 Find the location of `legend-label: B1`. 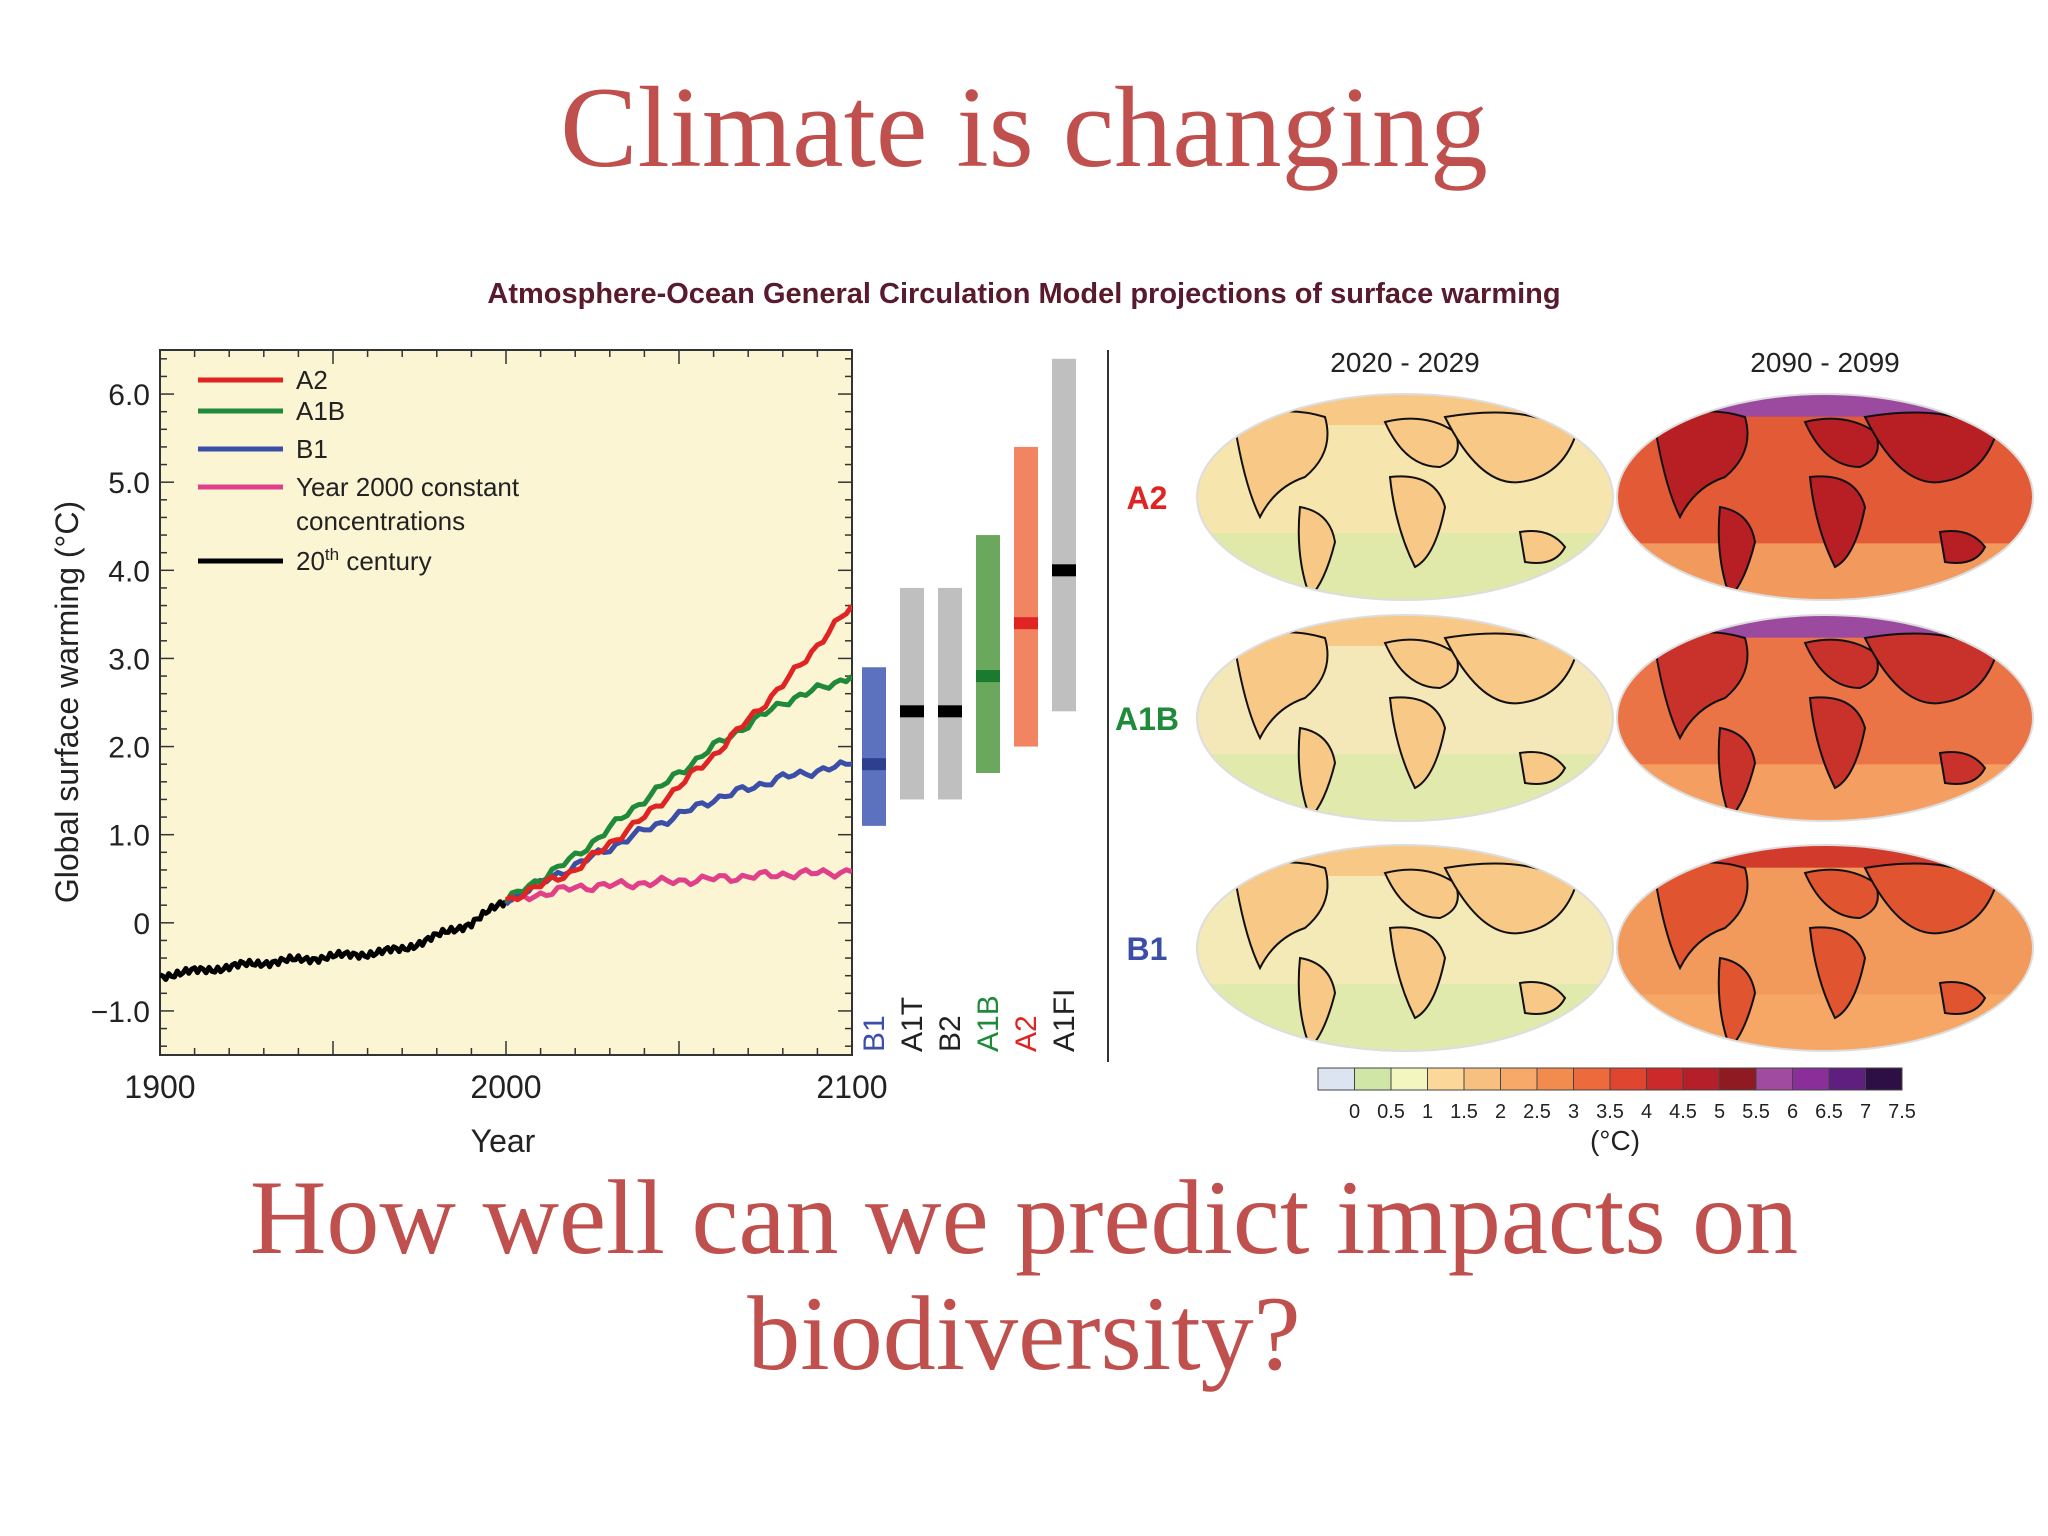

legend-label: B1 is located at coordinates (312, 449).